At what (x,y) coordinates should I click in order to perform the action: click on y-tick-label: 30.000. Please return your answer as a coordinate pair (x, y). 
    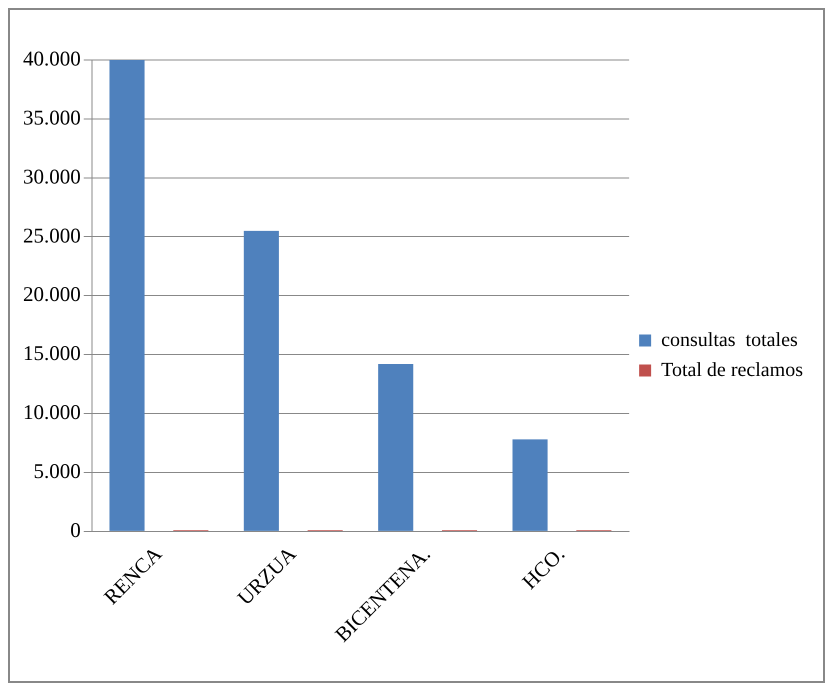
    Looking at the image, I should click on (52, 176).